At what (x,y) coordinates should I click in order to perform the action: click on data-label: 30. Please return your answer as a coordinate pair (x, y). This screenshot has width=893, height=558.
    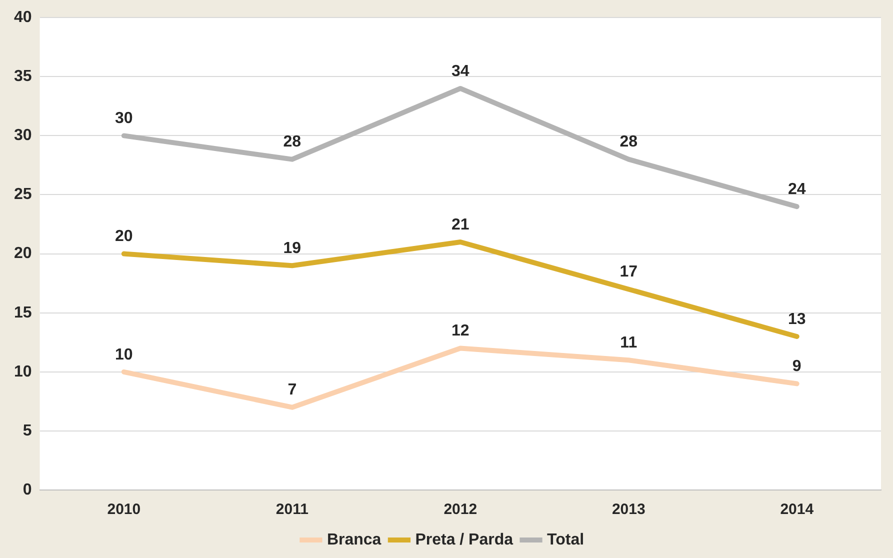
    Looking at the image, I should click on (124, 119).